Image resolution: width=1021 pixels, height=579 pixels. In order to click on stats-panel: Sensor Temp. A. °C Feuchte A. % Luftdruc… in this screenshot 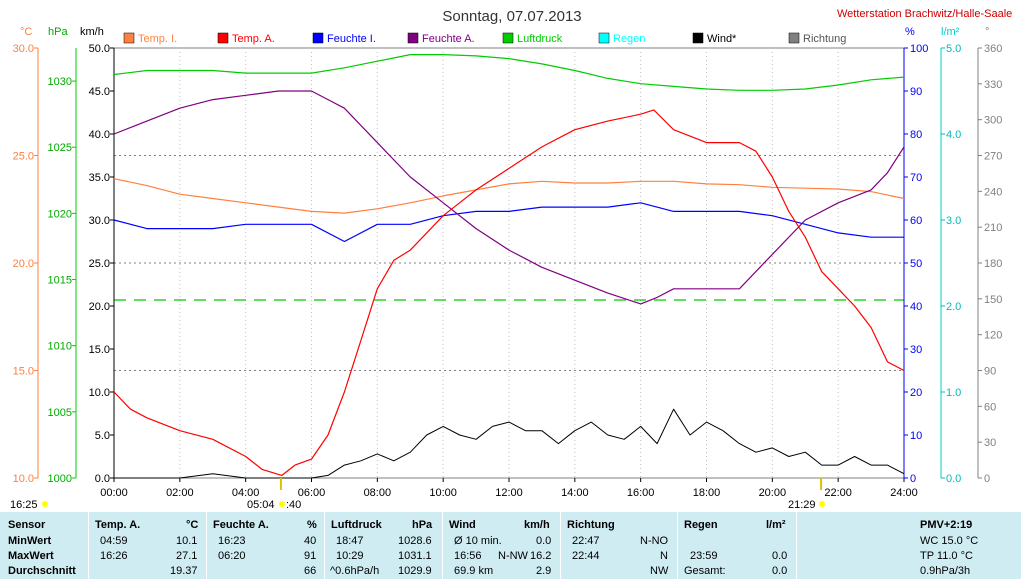, I will do `click(510, 545)`.